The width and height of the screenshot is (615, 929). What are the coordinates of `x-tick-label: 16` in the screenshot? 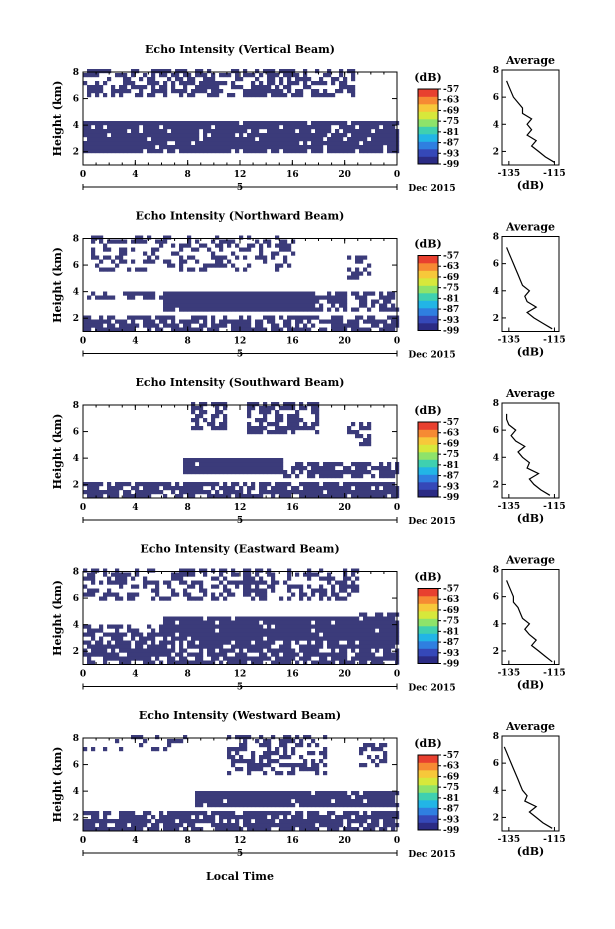 It's located at (292, 175).